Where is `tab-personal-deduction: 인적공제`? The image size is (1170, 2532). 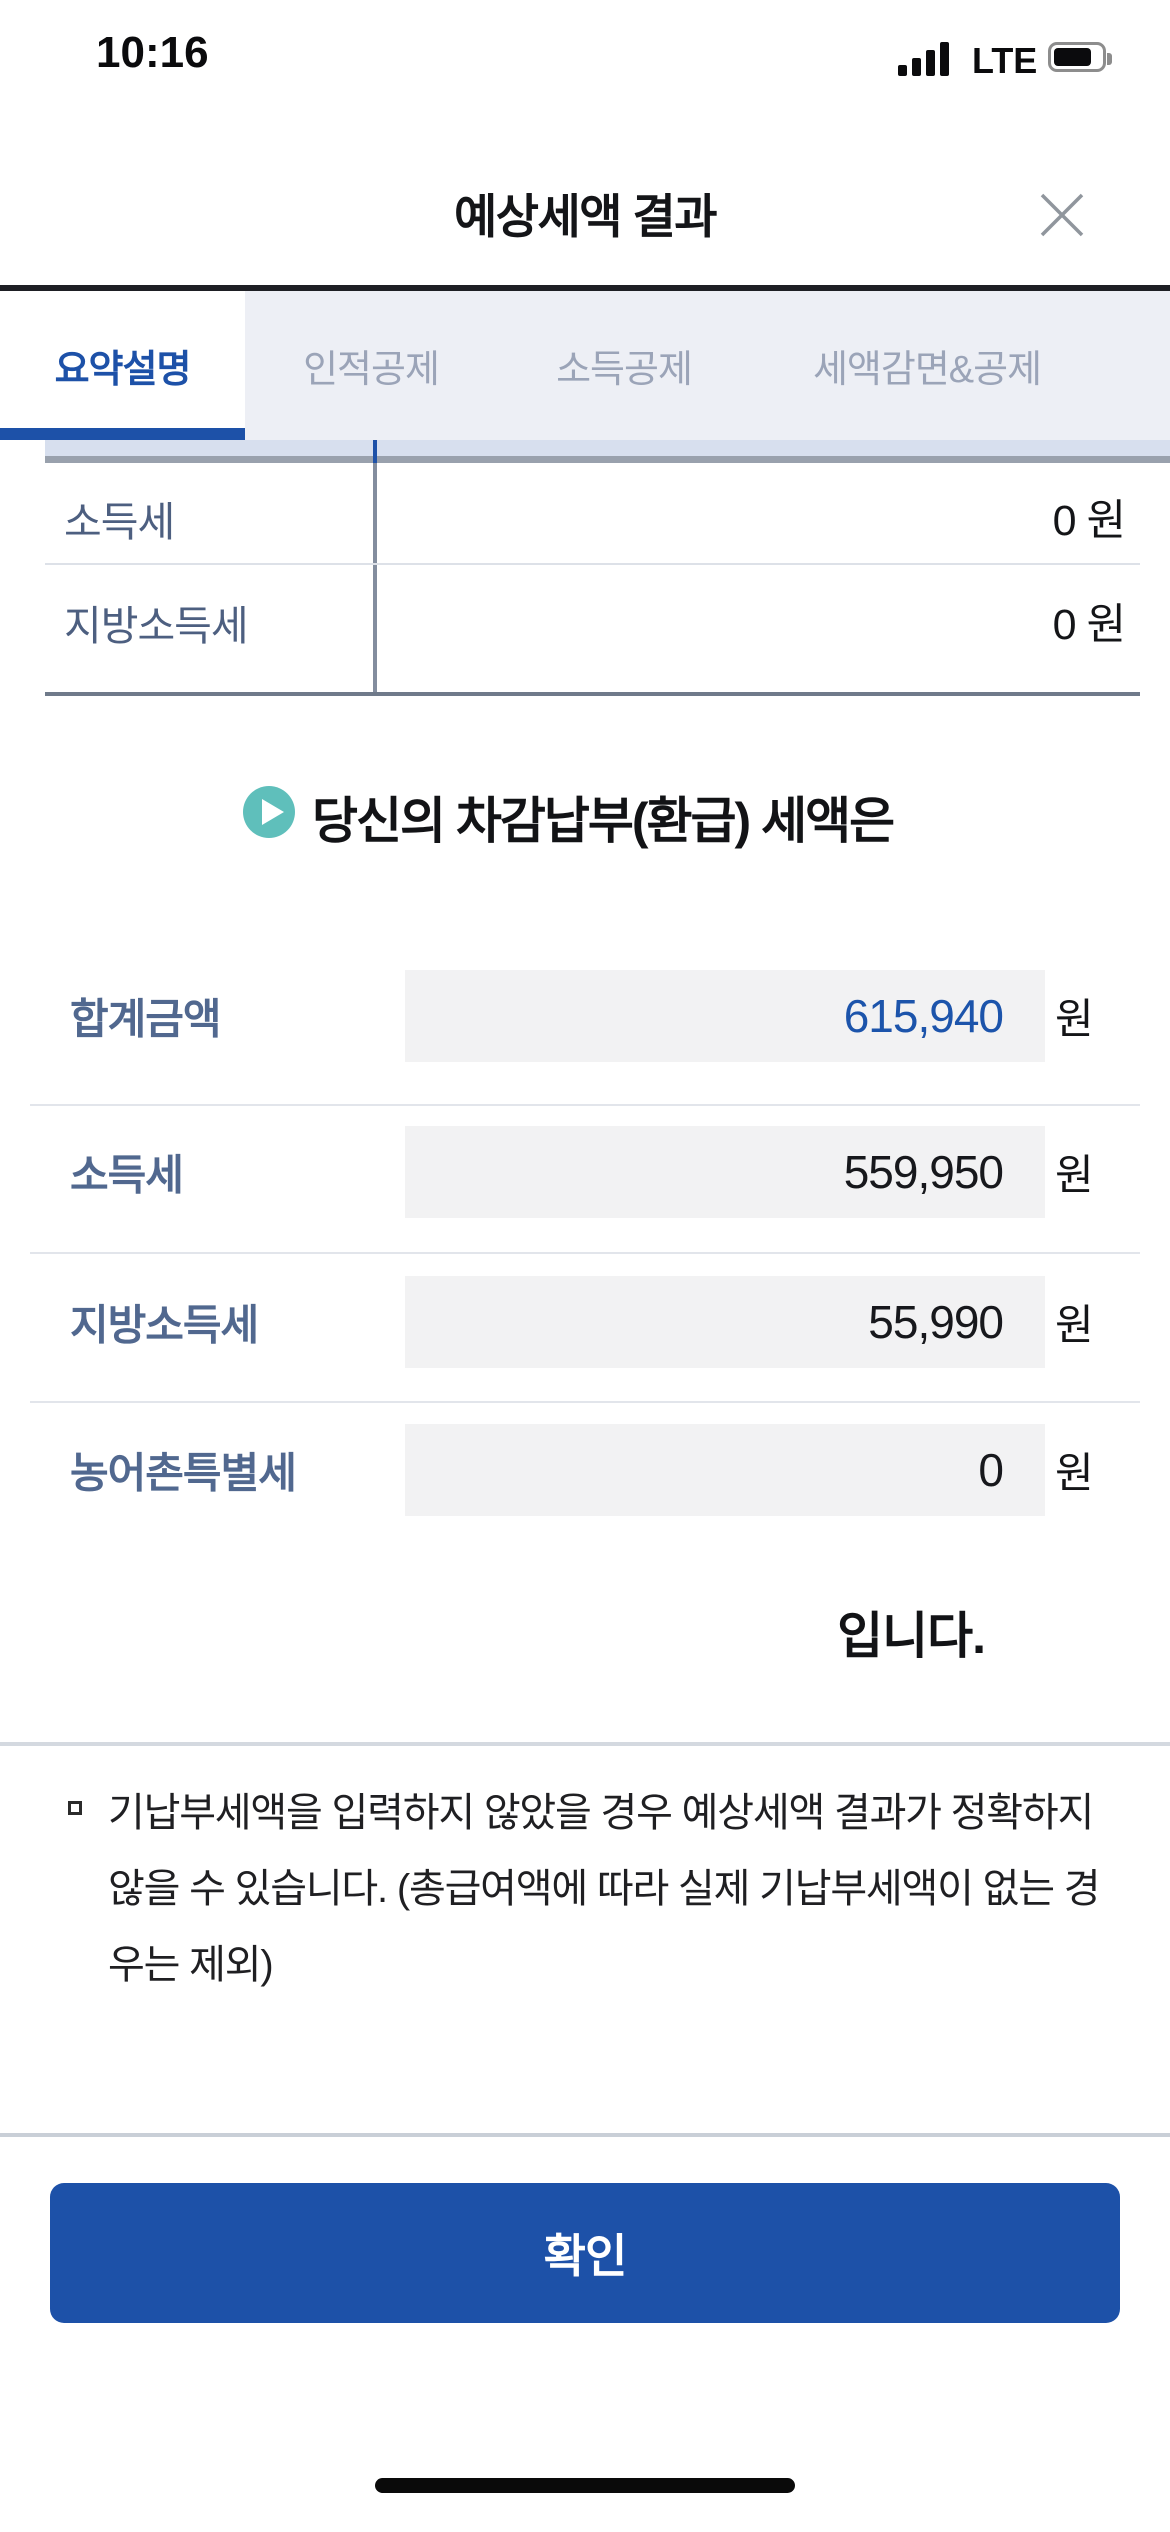
tab-personal-deduction: 인적공제 is located at coordinates (371, 370).